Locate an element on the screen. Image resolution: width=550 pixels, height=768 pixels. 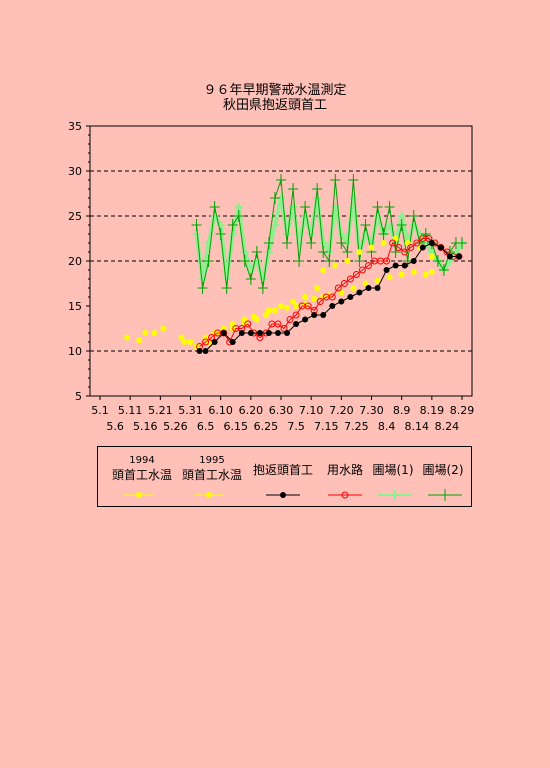
legend-yousuiro: 用水路 is located at coordinates (344, 470).